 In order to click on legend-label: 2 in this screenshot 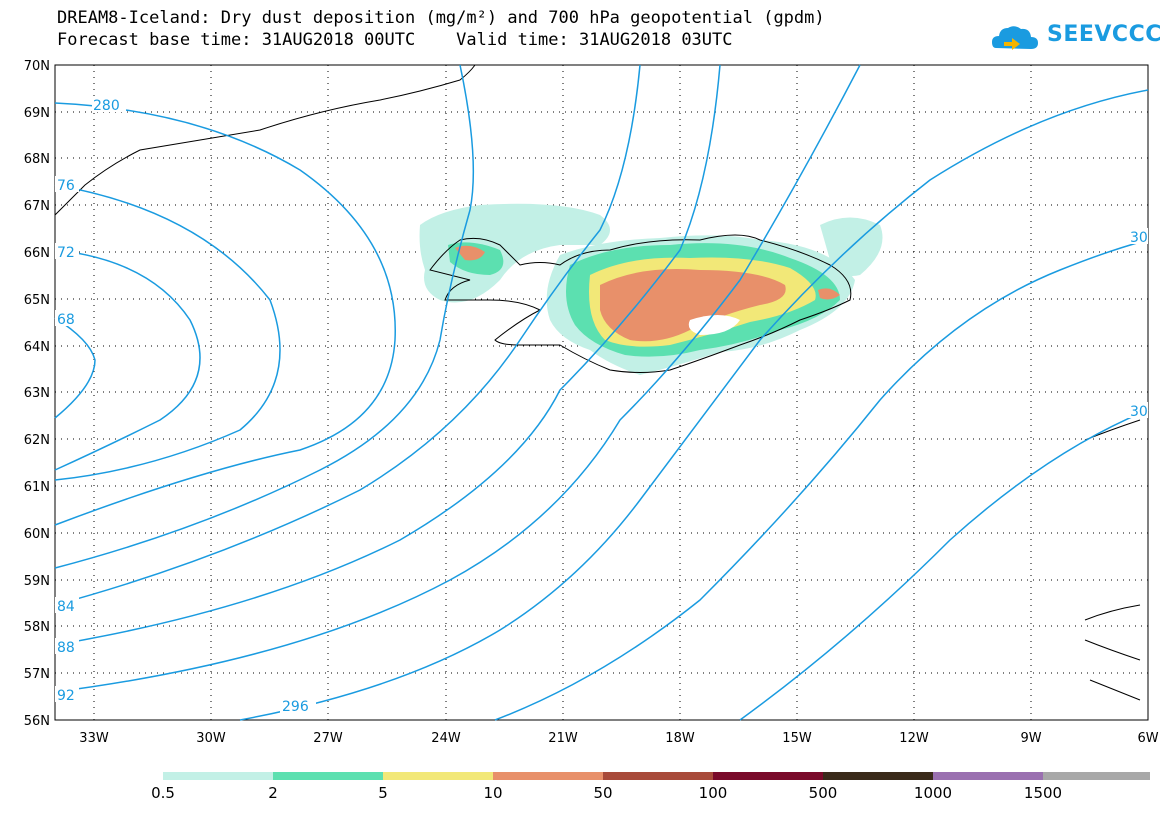, I will do `click(273, 793)`.